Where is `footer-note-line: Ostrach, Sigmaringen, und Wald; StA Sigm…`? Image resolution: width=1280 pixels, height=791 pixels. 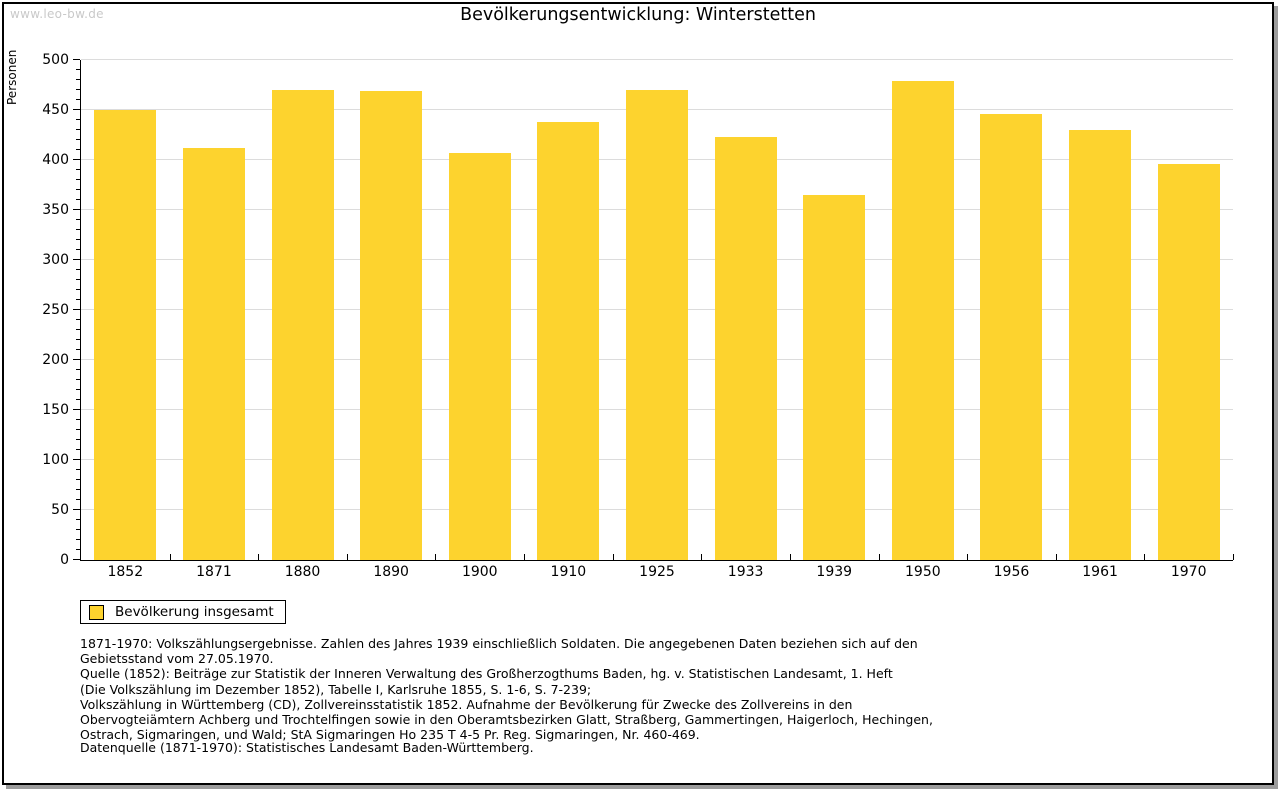 footer-note-line: Ostrach, Sigmaringen, und Wald; StA Sigm… is located at coordinates (390, 735).